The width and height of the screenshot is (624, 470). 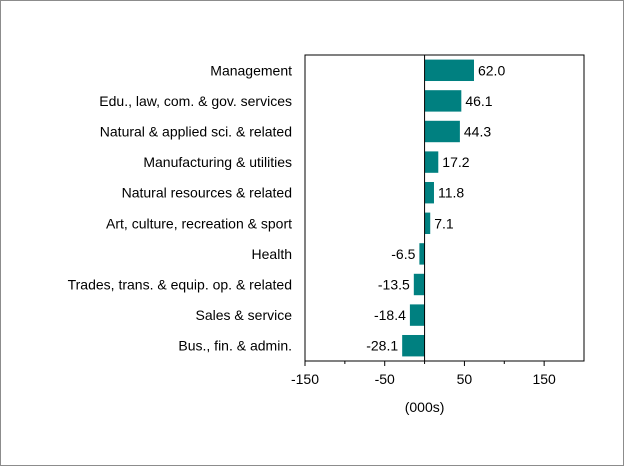 I want to click on x-tick-label: -50, so click(x=385, y=379).